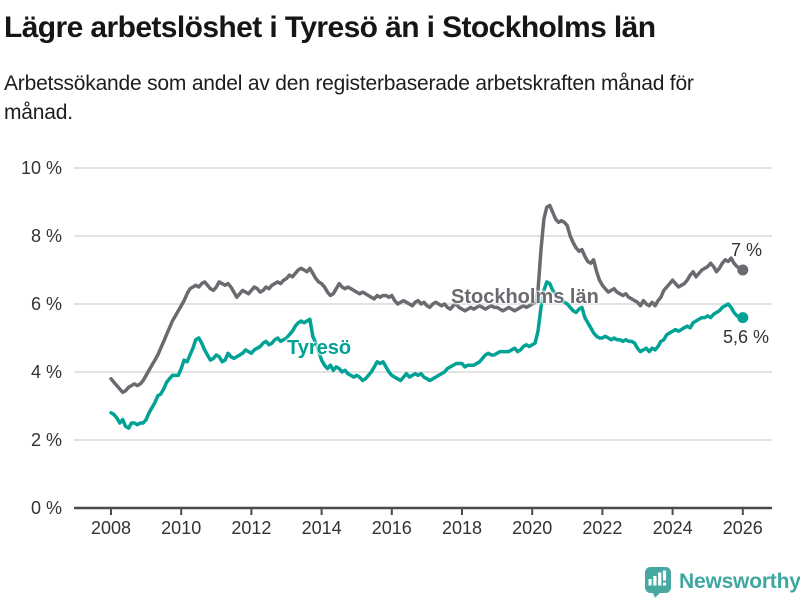 Image resolution: width=800 pixels, height=600 pixels. I want to click on x-axis-tick-label: 2016, so click(392, 528).